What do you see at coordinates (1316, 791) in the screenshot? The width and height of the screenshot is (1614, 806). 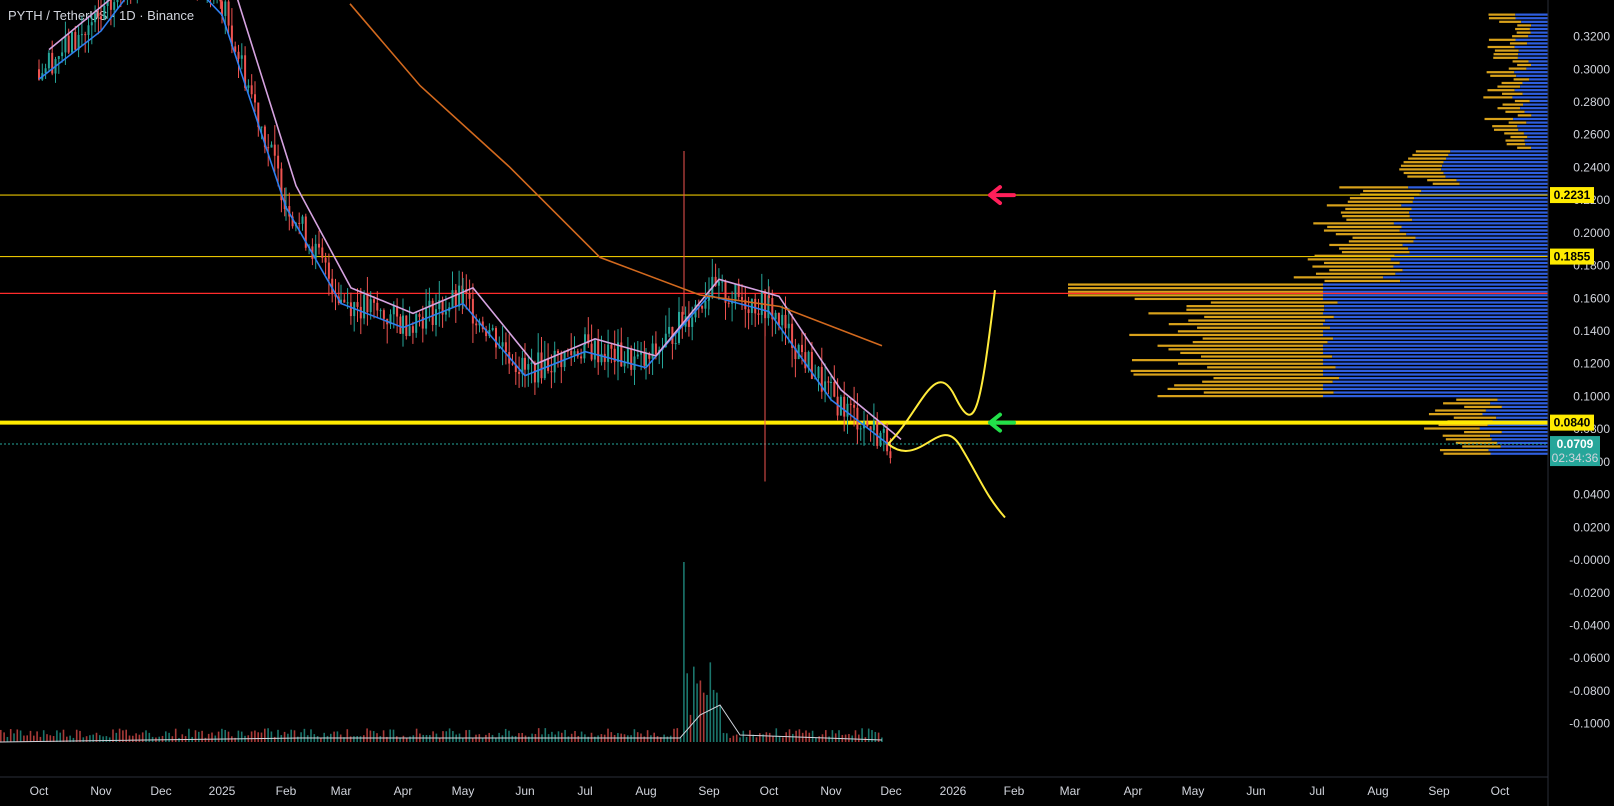 I see `time-tick-label: Jul` at bounding box center [1316, 791].